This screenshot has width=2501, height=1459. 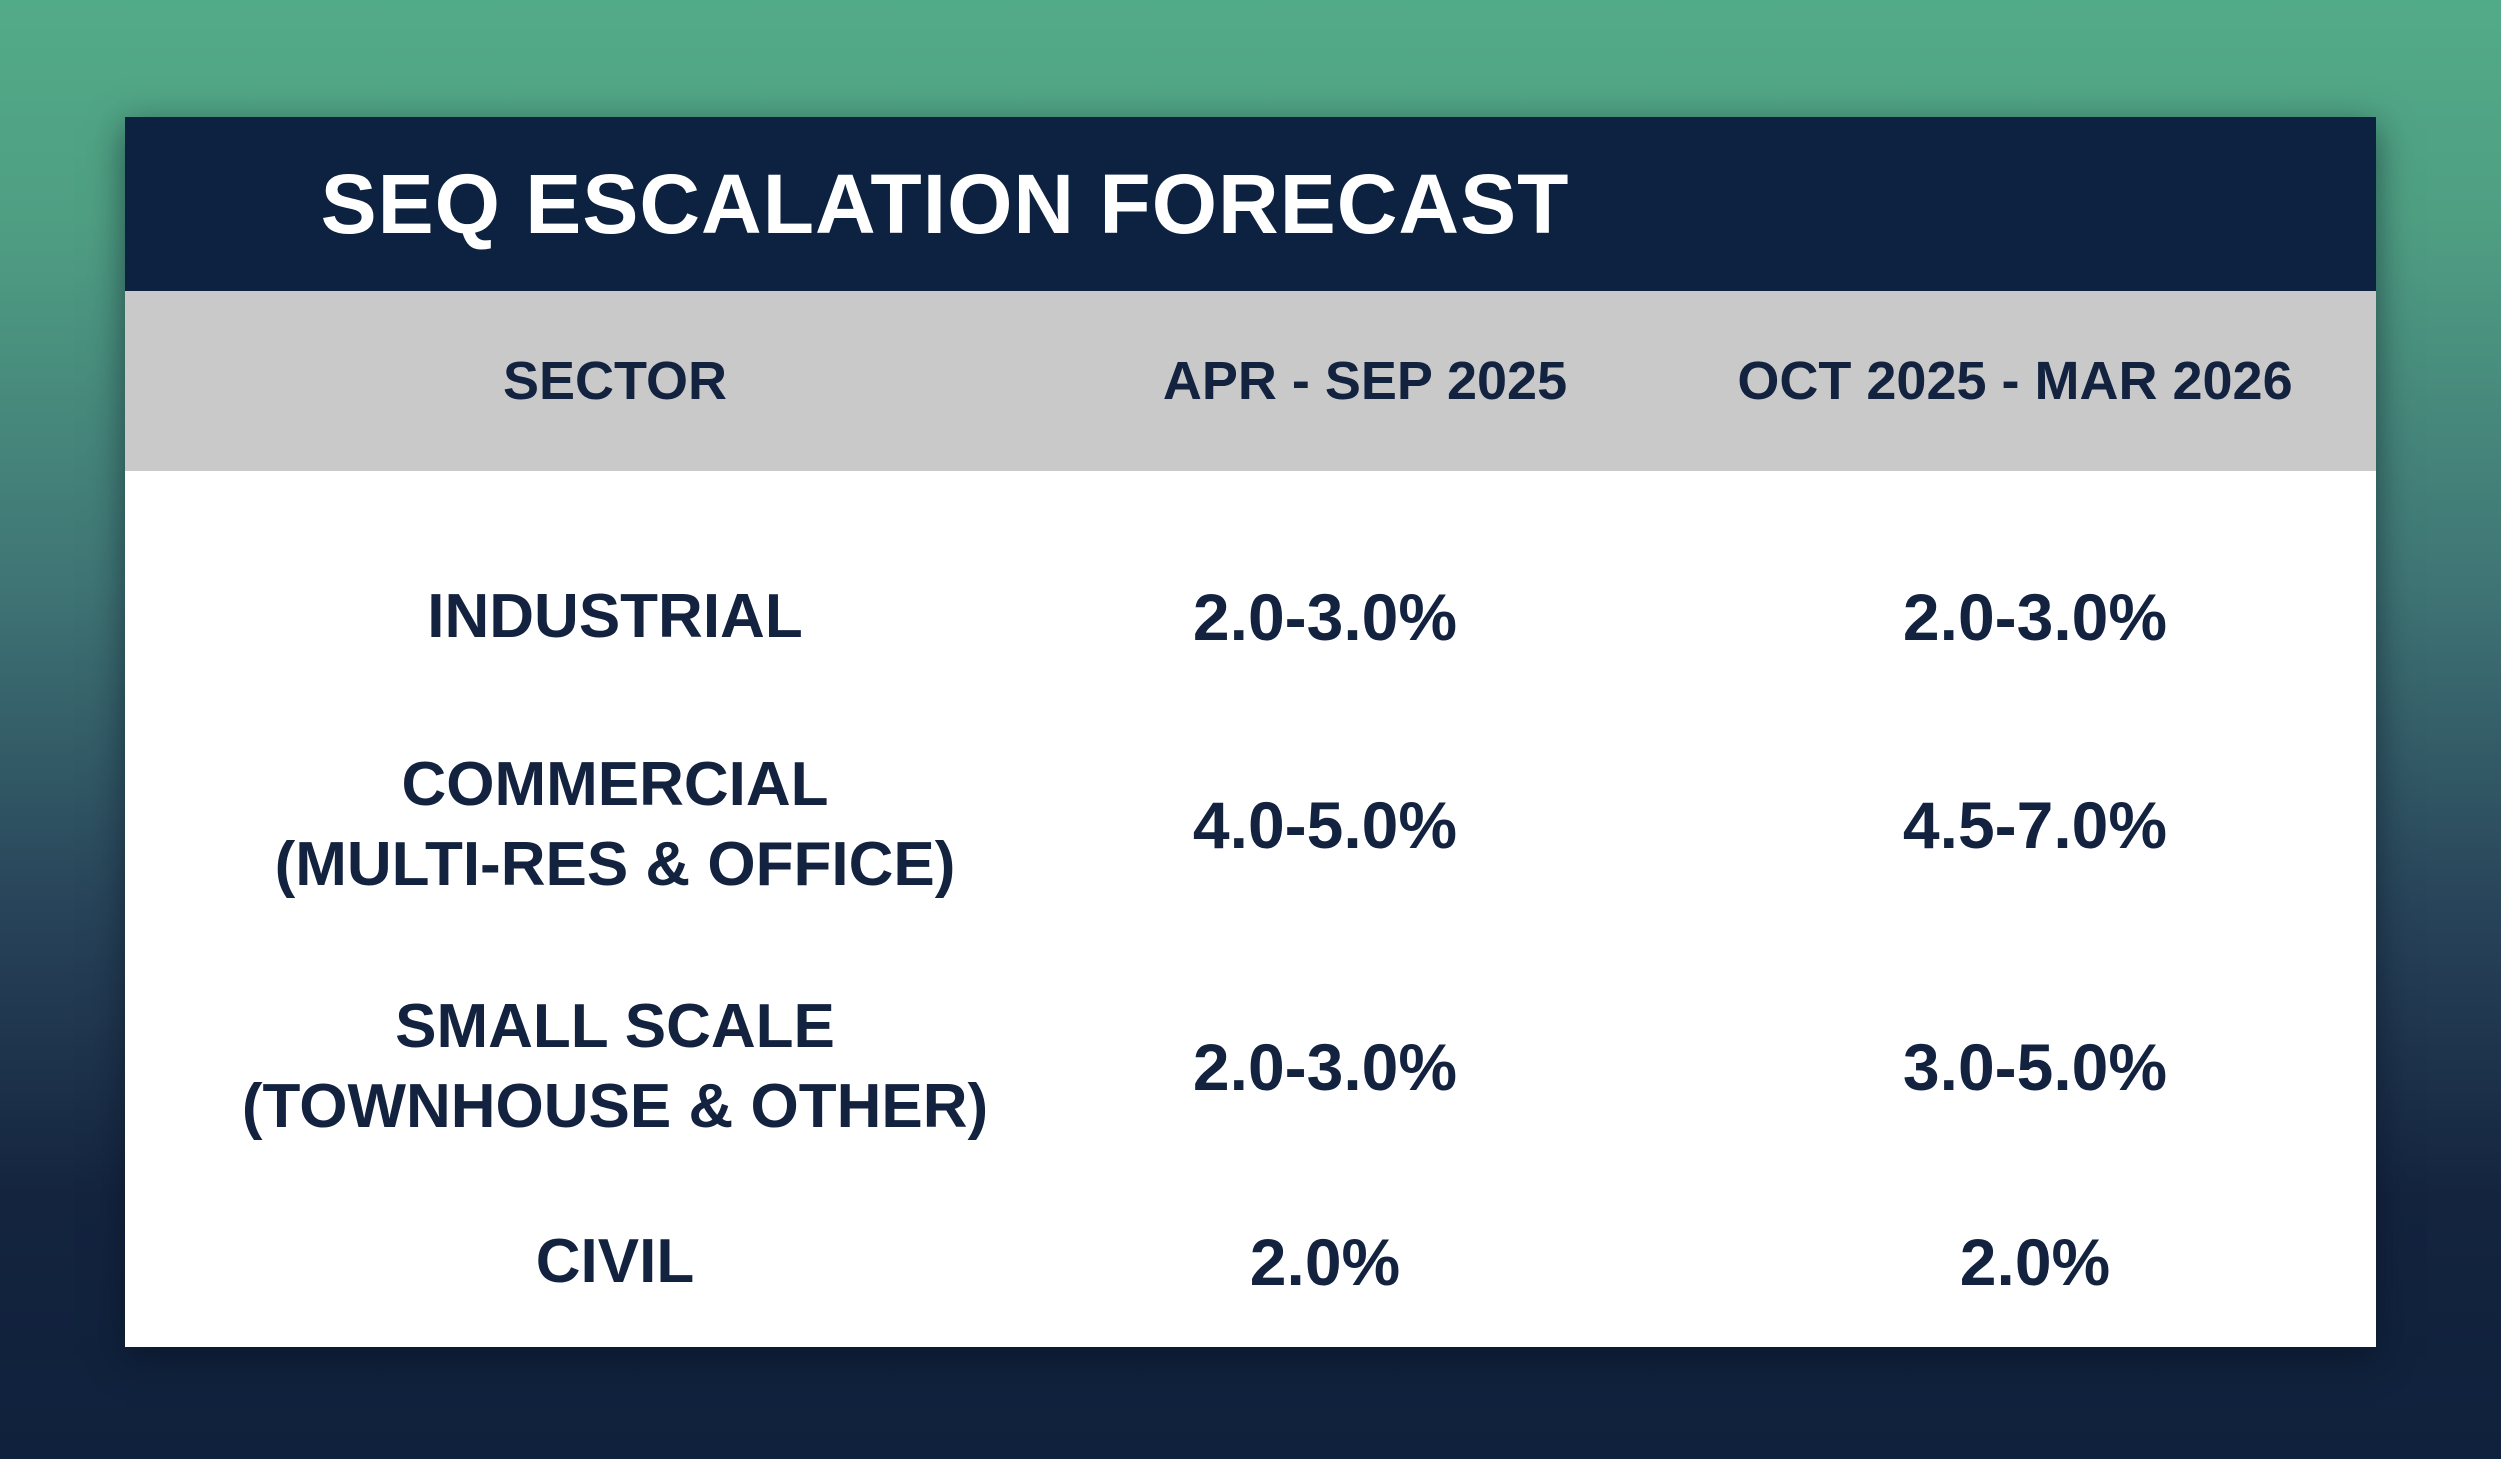 I want to click on sector-label: INDUSTRIAL, so click(x=615, y=616).